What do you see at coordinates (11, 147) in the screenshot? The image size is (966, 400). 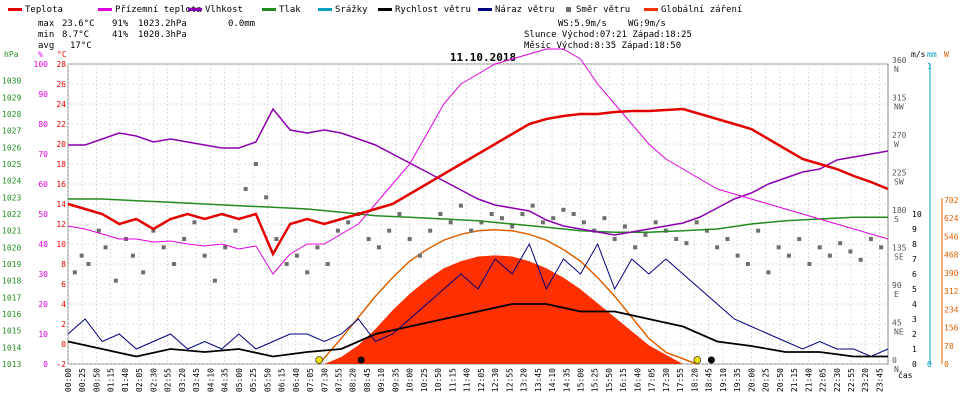 I see `hpa-tick-label: 1026` at bounding box center [11, 147].